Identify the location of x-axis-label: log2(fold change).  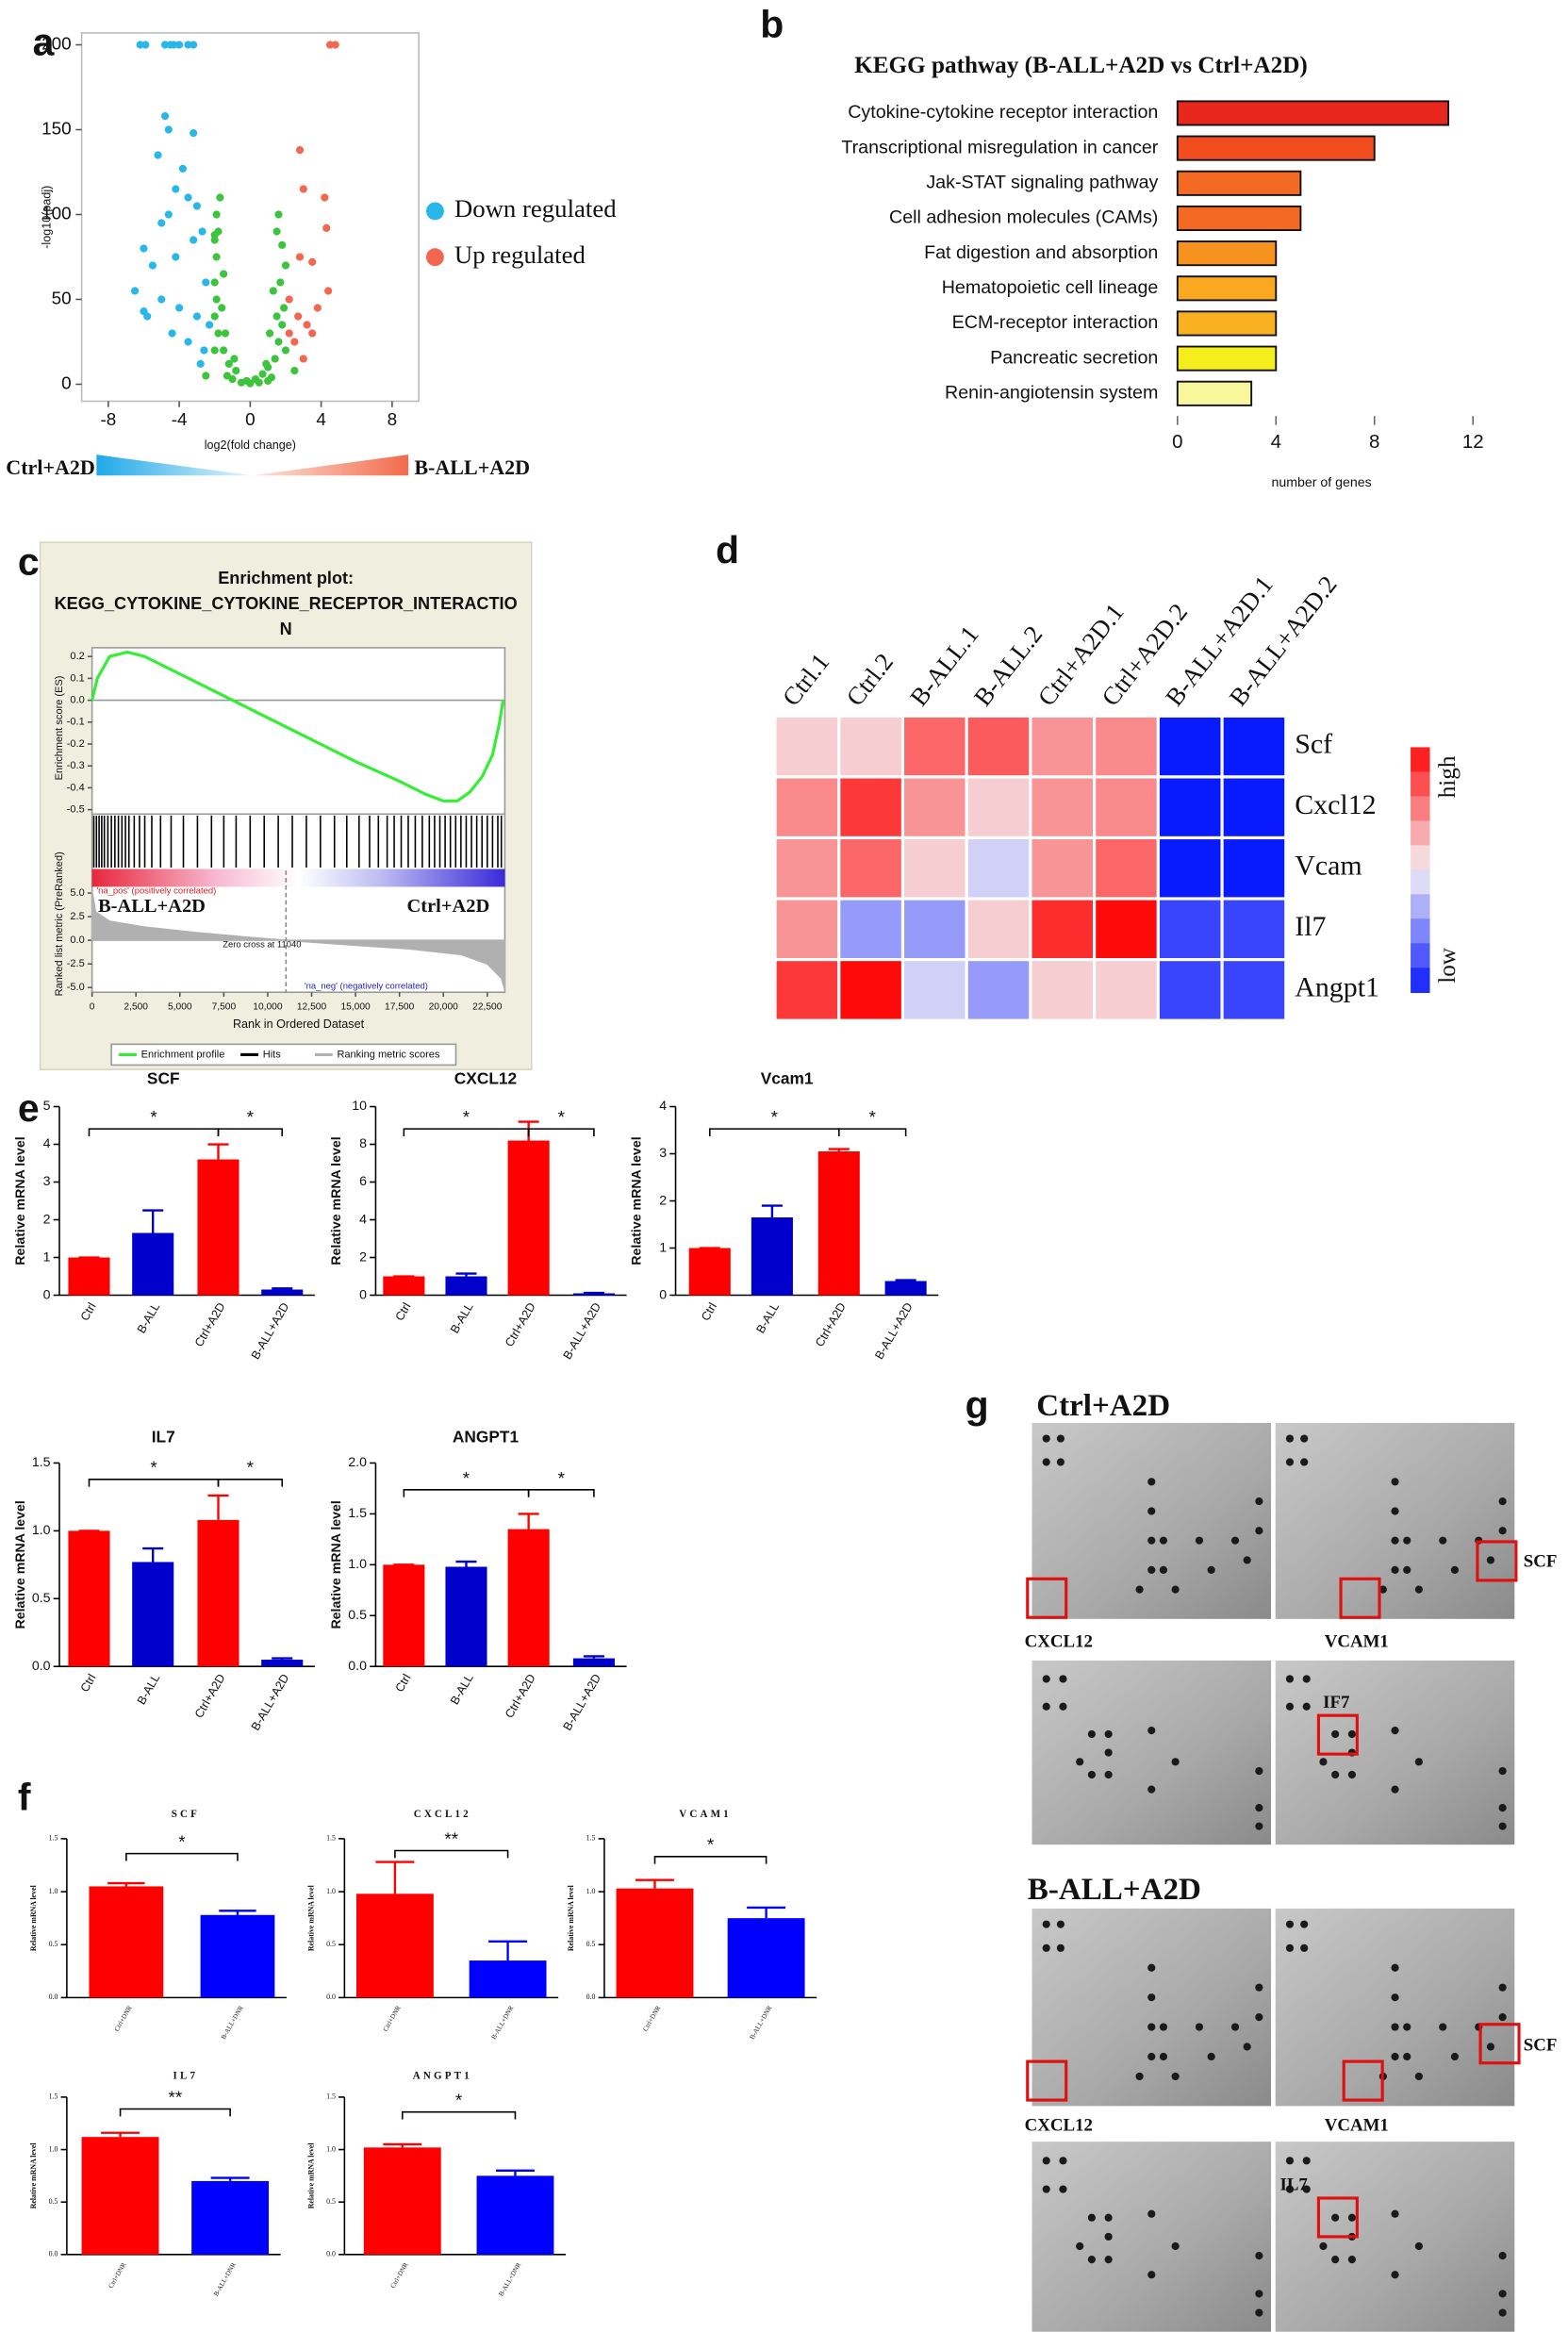
(250, 445).